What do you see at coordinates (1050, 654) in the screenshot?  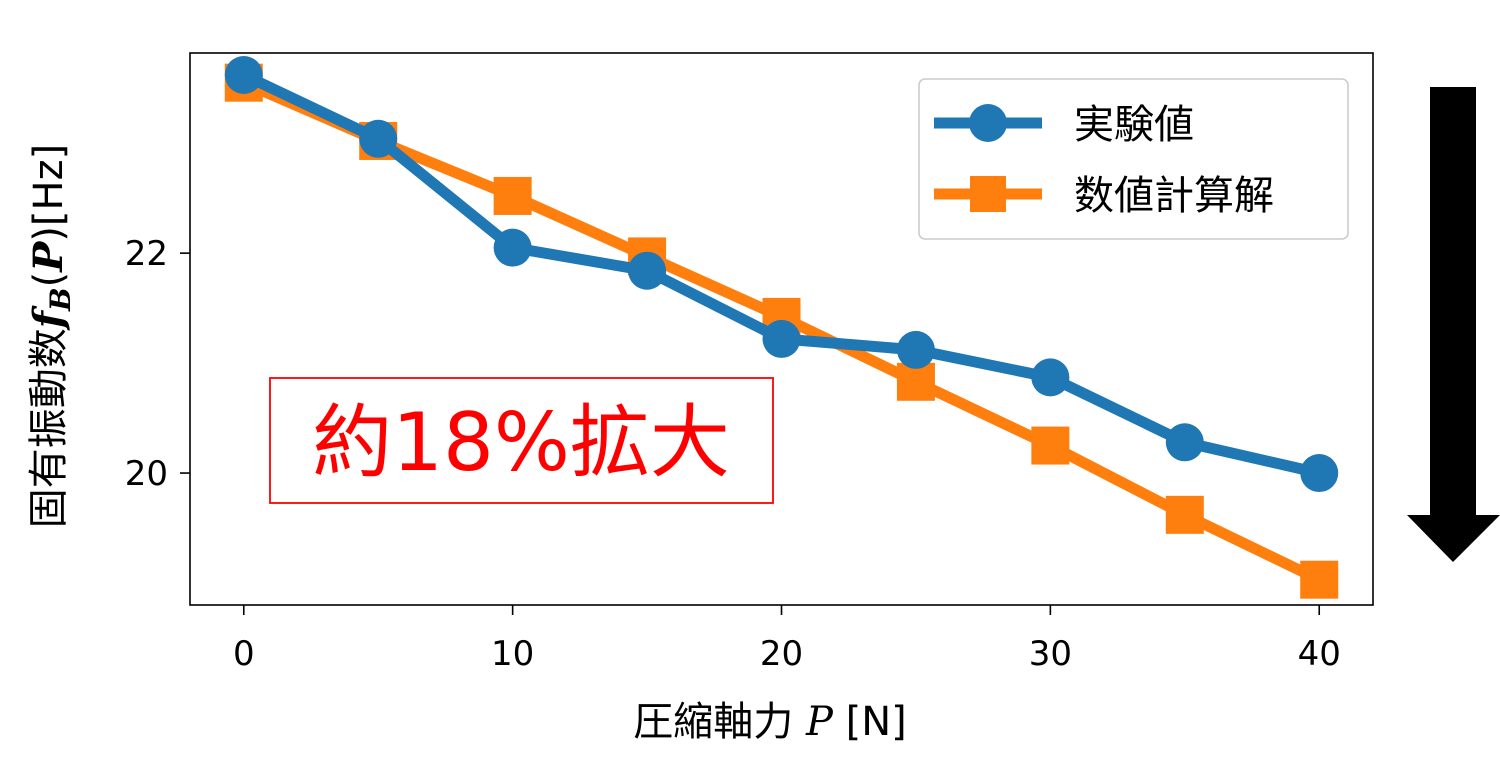 I see `x-tick-label-3: 30` at bounding box center [1050, 654].